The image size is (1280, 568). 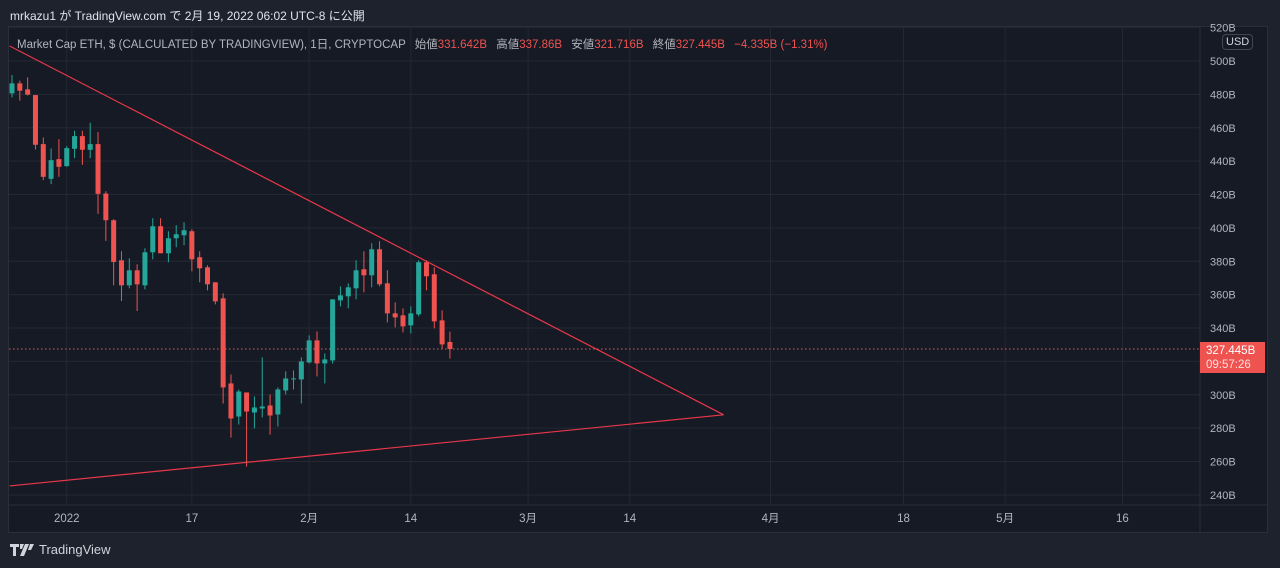 What do you see at coordinates (903, 519) in the screenshot?
I see `x-tick-label: 18` at bounding box center [903, 519].